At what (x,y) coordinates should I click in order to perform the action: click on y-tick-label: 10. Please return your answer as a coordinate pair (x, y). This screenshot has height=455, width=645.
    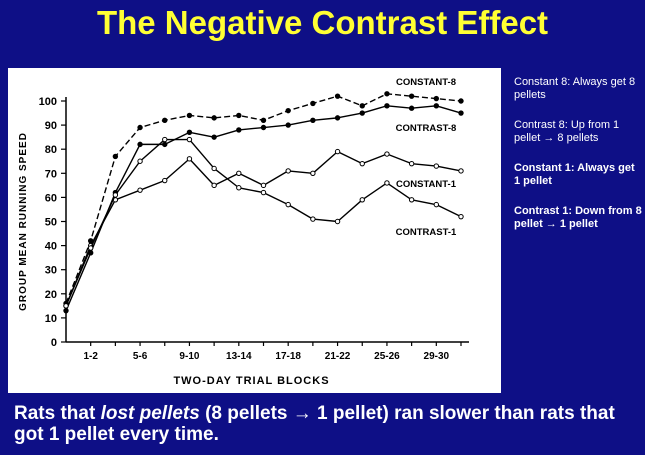
    Looking at the image, I should click on (51, 319).